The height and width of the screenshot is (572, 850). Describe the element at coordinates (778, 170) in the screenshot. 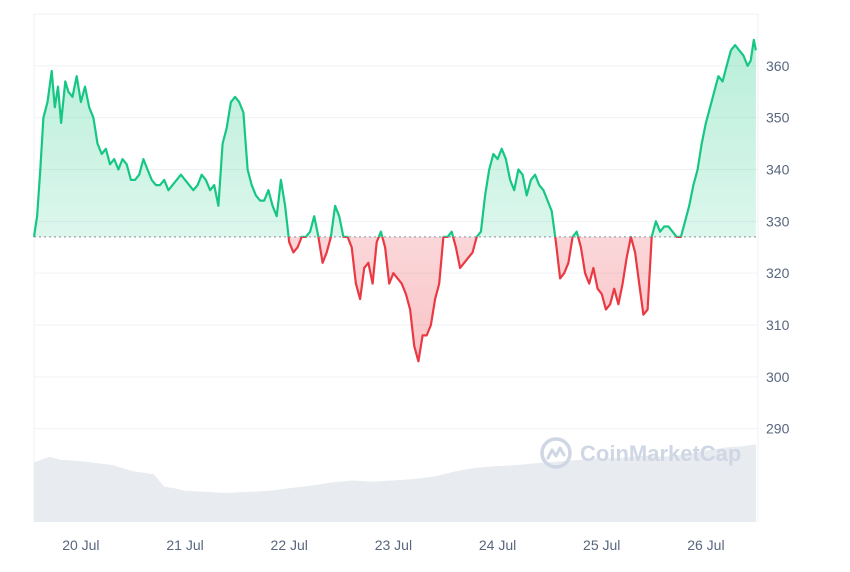

I see `y-tick-label: 340` at that location.